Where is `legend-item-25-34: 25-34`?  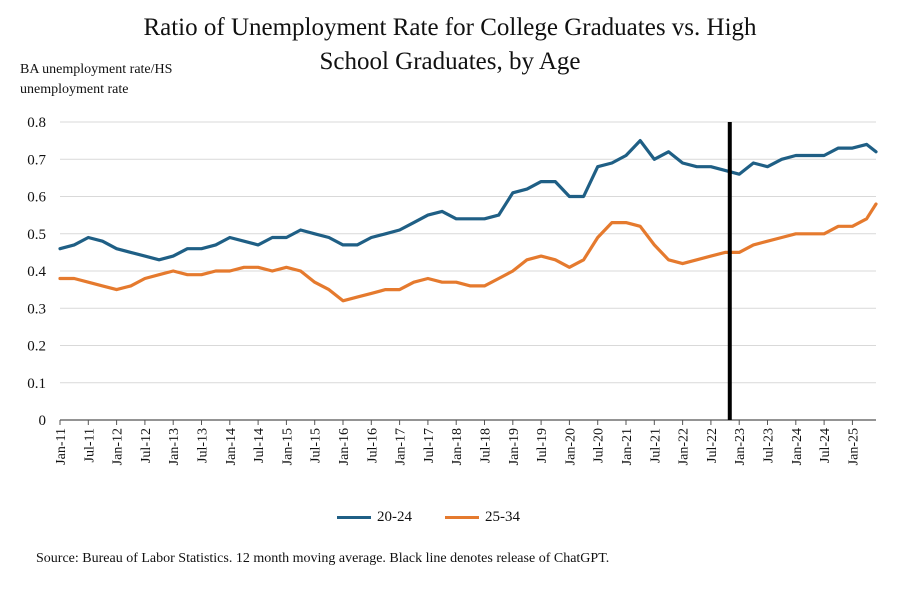
legend-item-25-34: 25-34 is located at coordinates (482, 517).